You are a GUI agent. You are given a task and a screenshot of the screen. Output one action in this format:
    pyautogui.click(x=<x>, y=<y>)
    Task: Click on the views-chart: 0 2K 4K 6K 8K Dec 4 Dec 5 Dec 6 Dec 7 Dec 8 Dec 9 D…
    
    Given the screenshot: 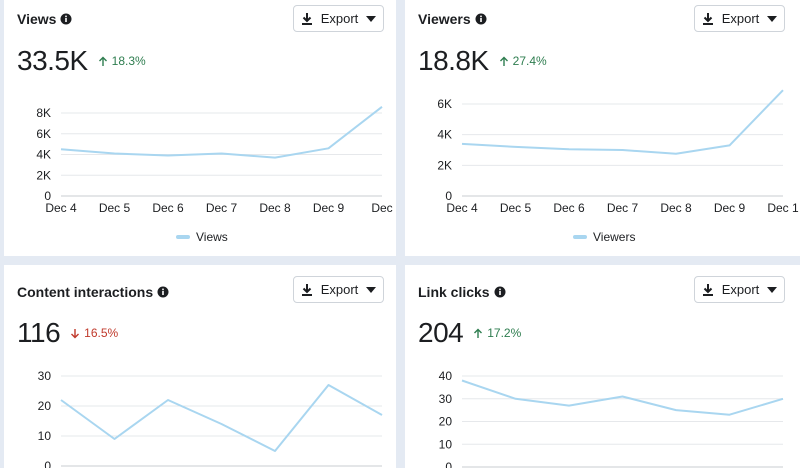 What is the action you would take?
    pyautogui.click(x=214, y=160)
    